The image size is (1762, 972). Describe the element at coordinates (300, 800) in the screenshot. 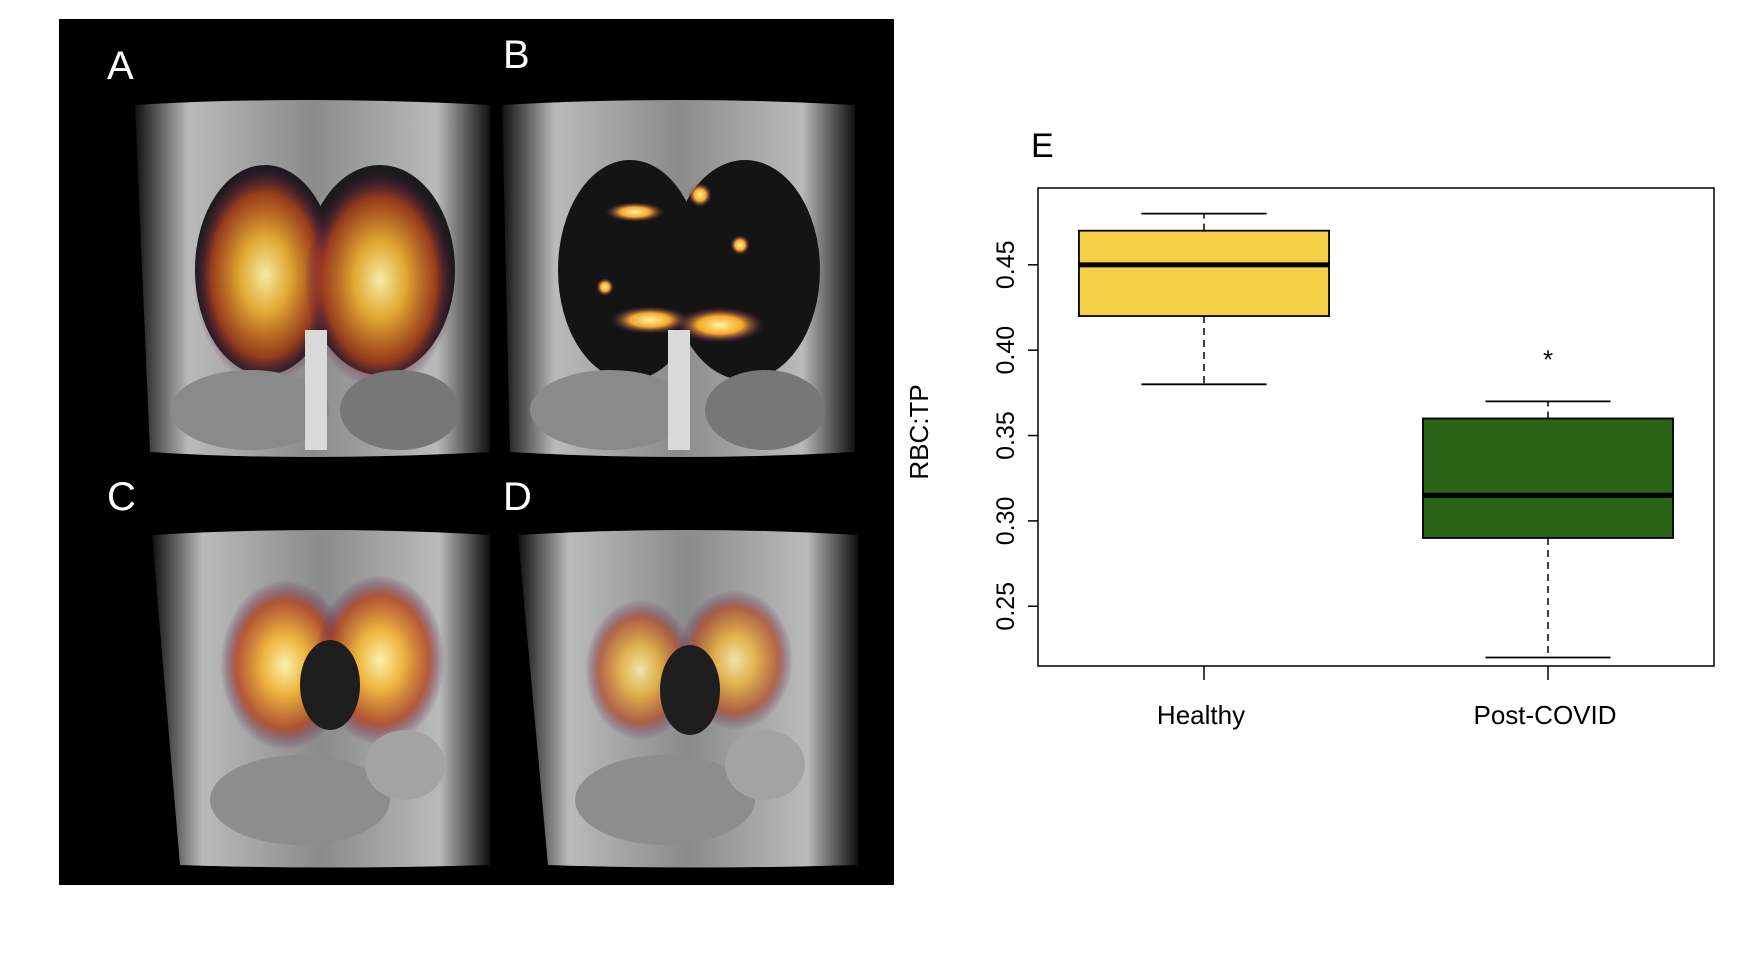

I see `liver-c` at that location.